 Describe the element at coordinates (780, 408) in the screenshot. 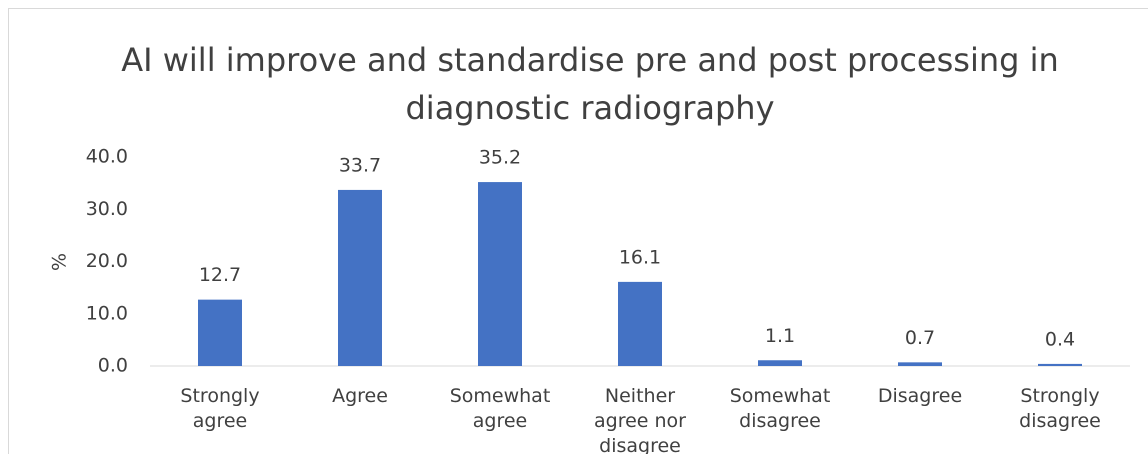

I see `x-tick-label: Somewhat disagree` at that location.